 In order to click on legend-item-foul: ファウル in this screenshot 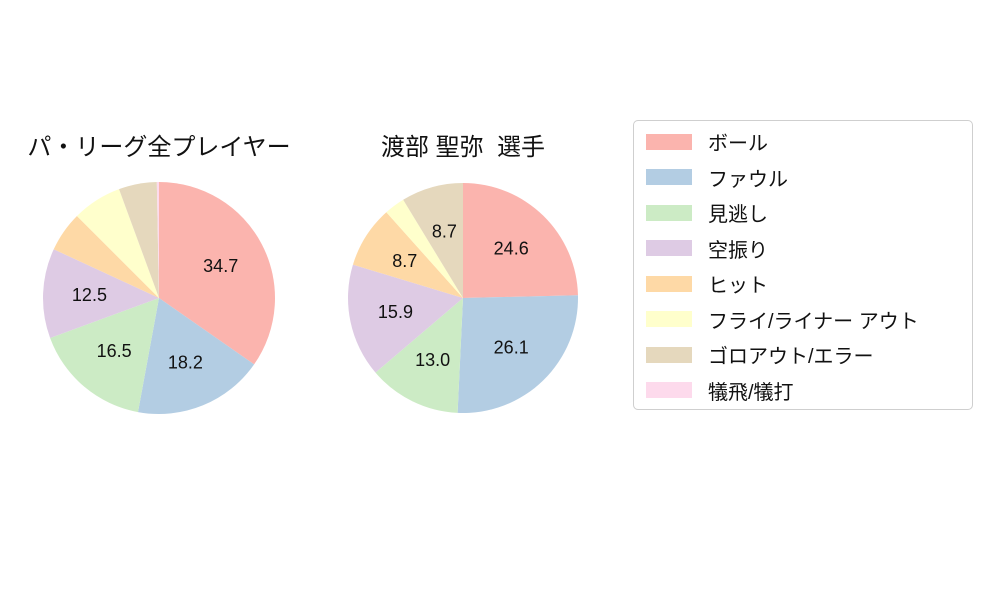, I will do `click(803, 178)`.